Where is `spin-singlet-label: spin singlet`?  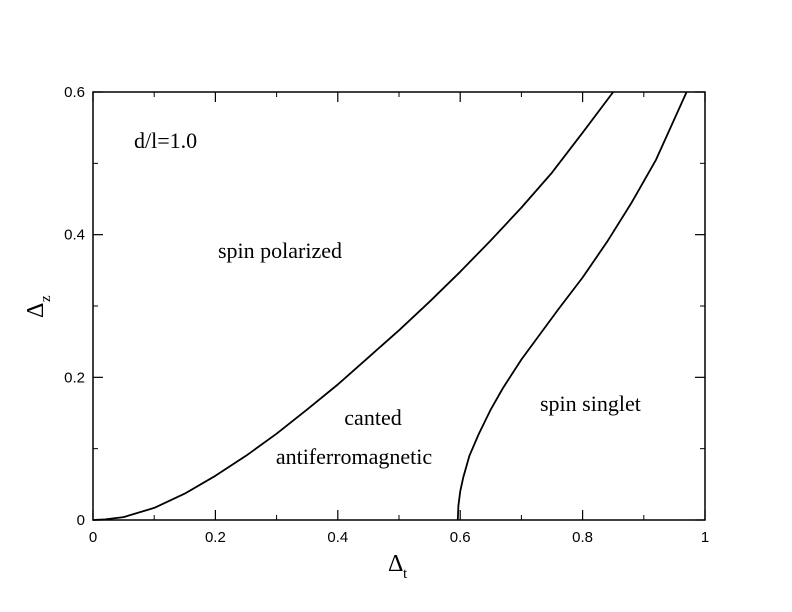
spin-singlet-label: spin singlet is located at coordinates (590, 403).